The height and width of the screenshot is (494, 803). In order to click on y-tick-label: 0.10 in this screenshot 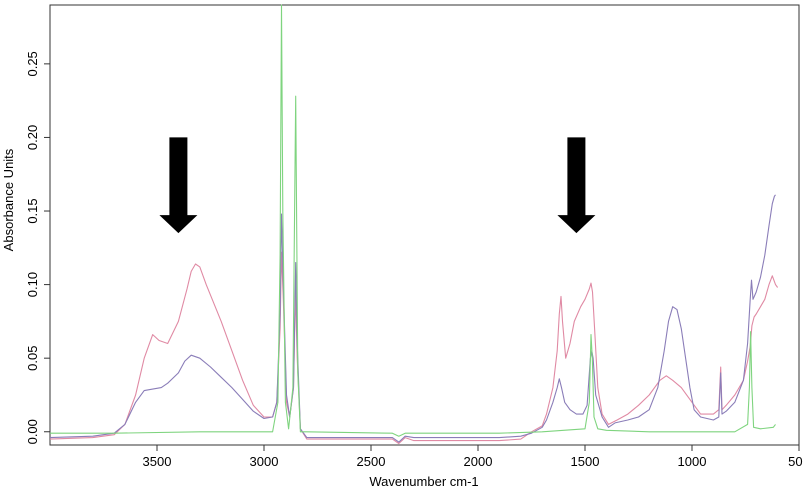, I will do `click(32, 284)`.